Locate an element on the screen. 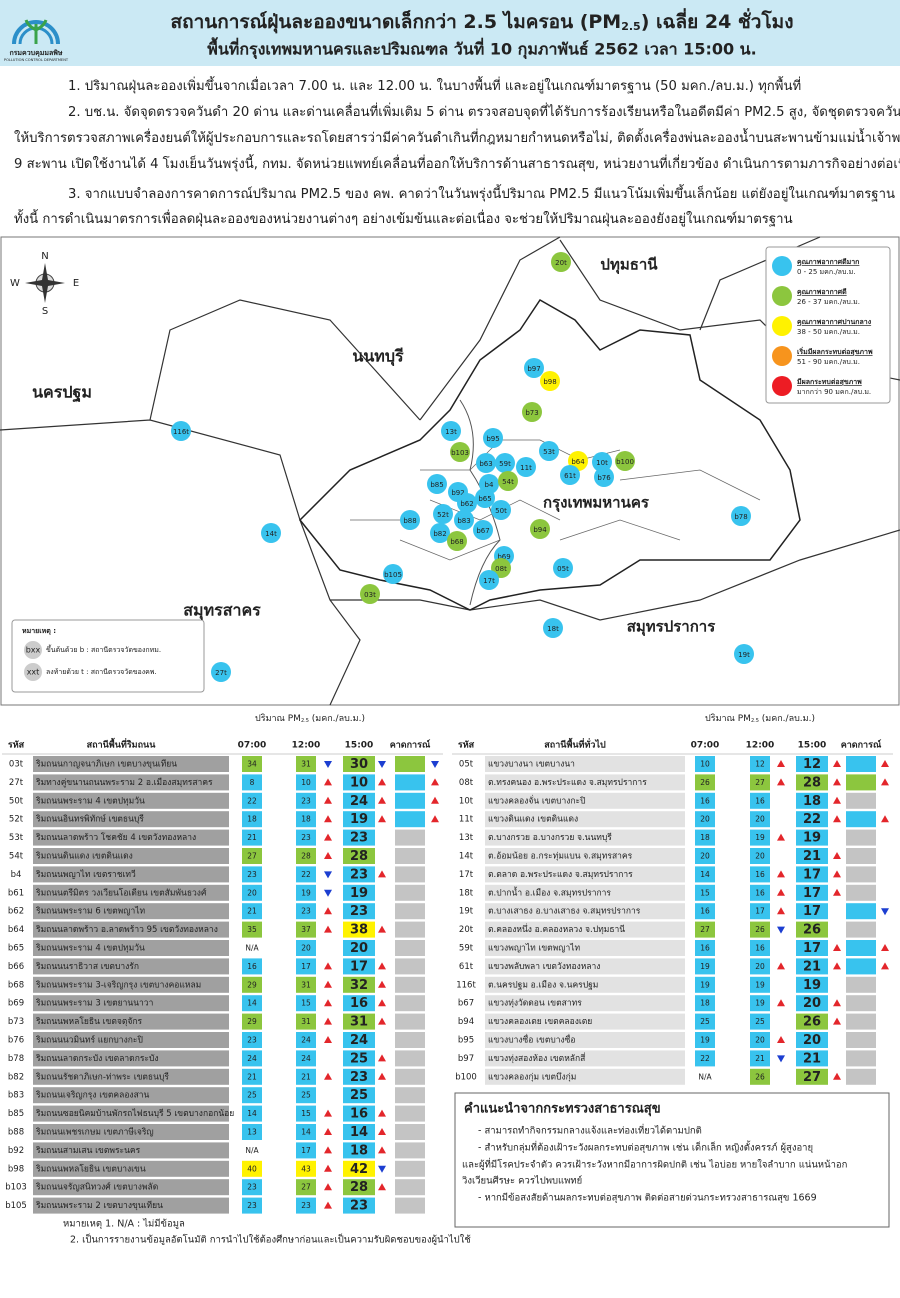 Image resolution: width=900 pixels, height=1298 pixels. pm-value: 26 is located at coordinates (705, 782).